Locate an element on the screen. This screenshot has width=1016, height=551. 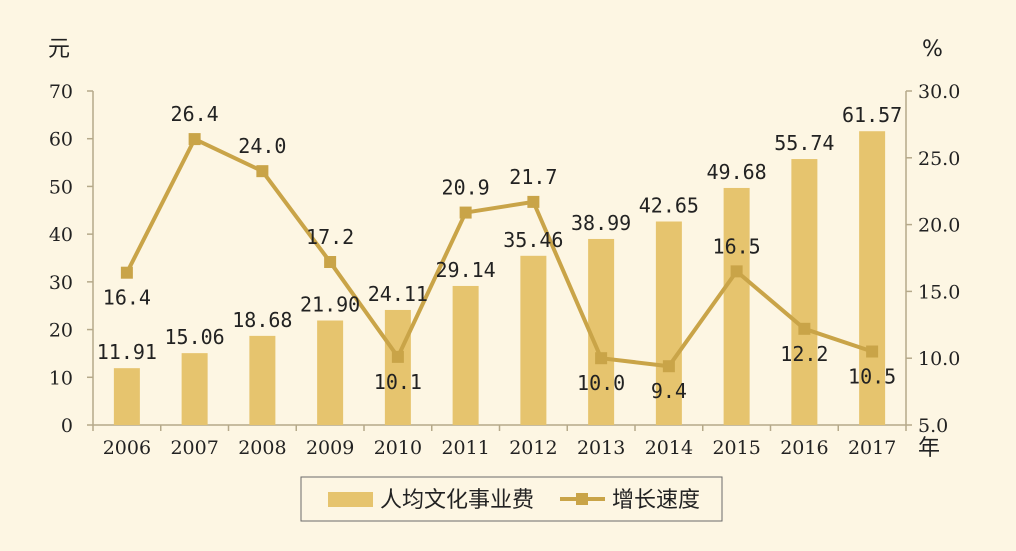
bar-data-label: 61.57 is located at coordinates (872, 115).